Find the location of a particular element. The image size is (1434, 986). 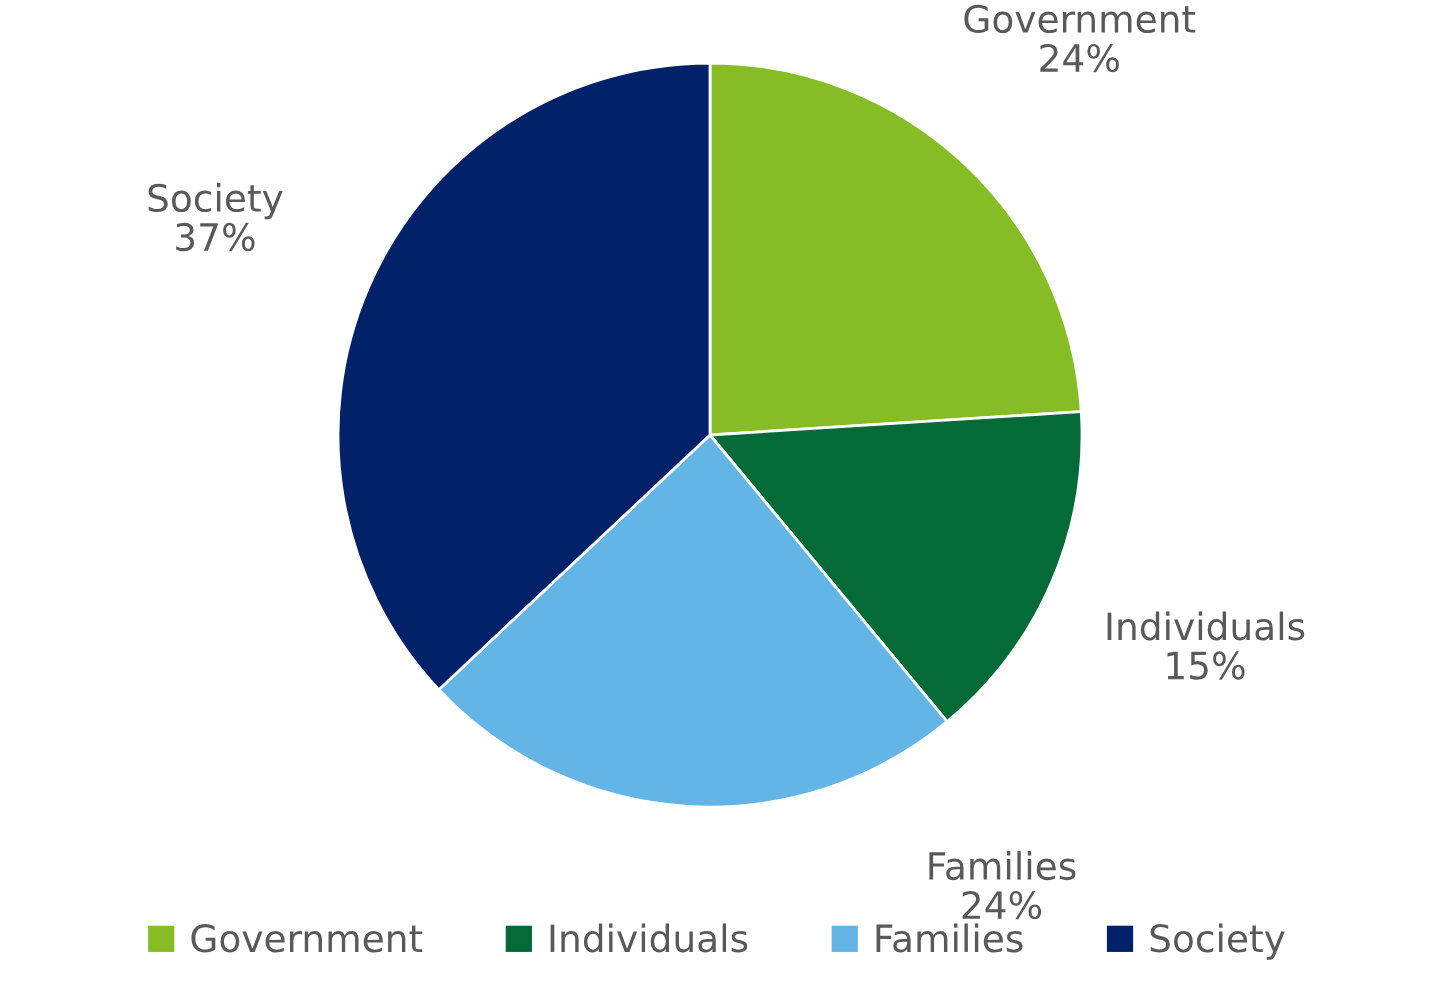

slice-label: Families is located at coordinates (1002, 866).